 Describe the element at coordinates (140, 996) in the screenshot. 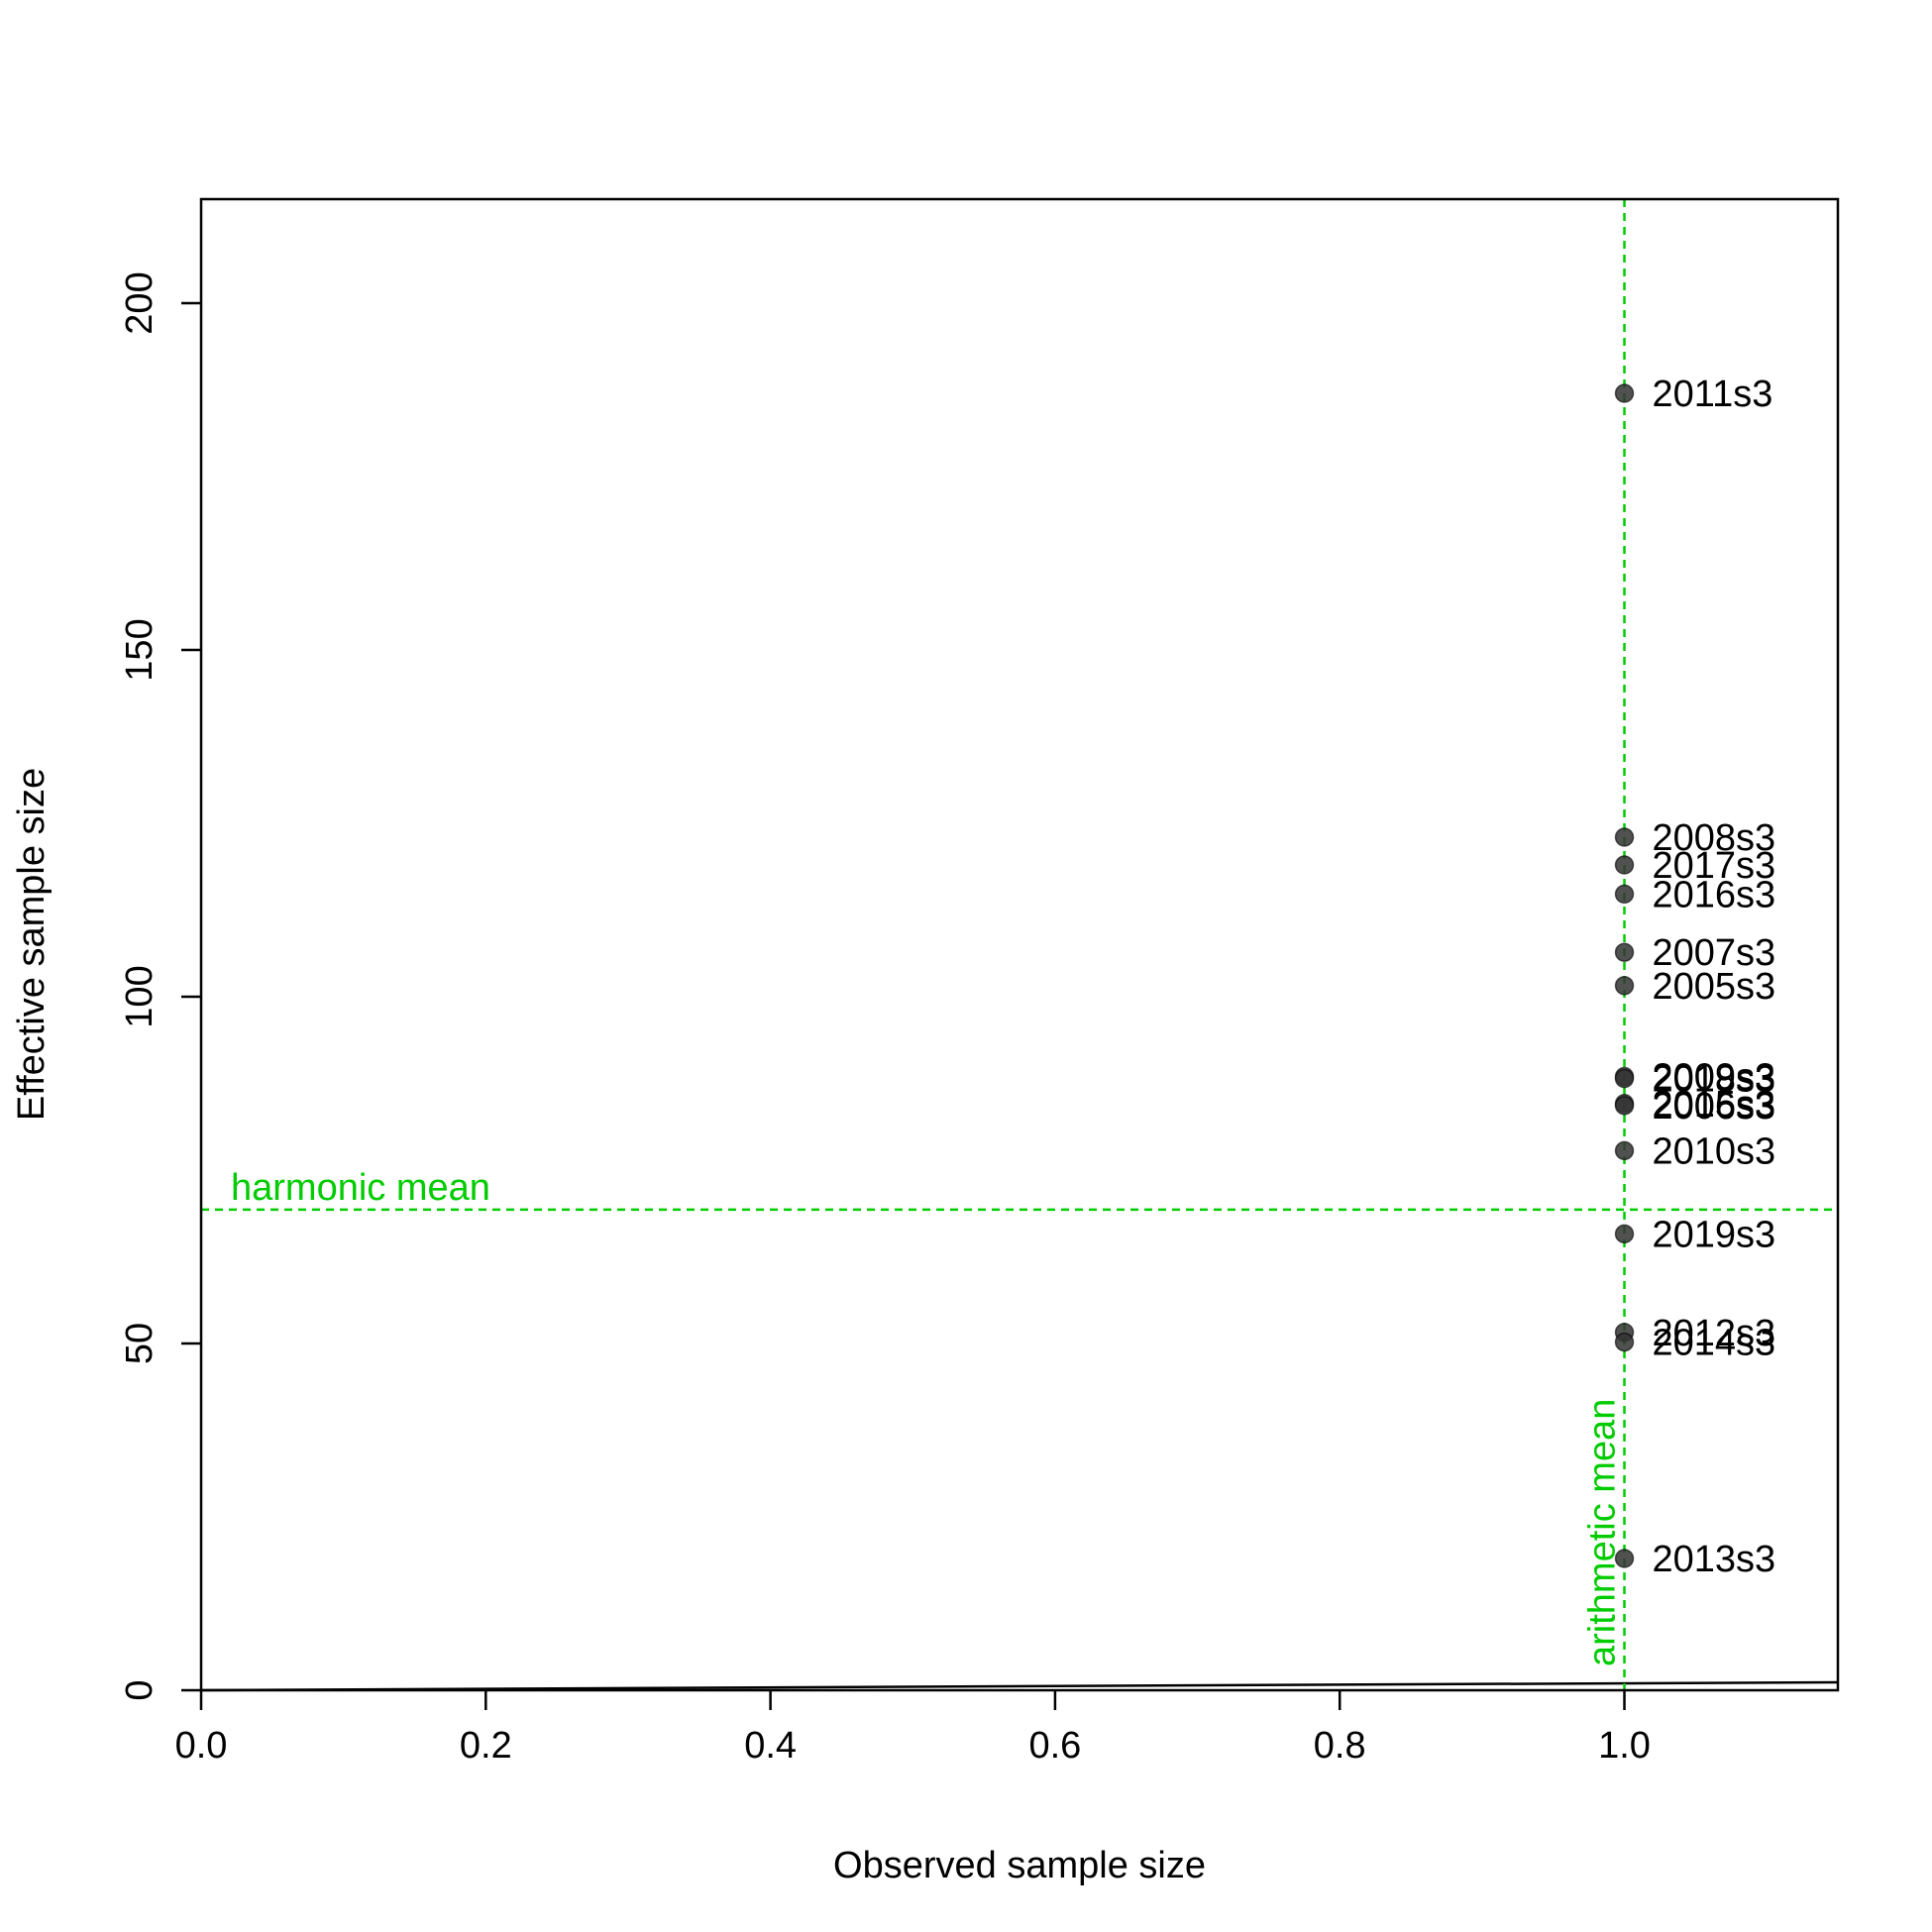

I see `y-tick-label: 100` at that location.